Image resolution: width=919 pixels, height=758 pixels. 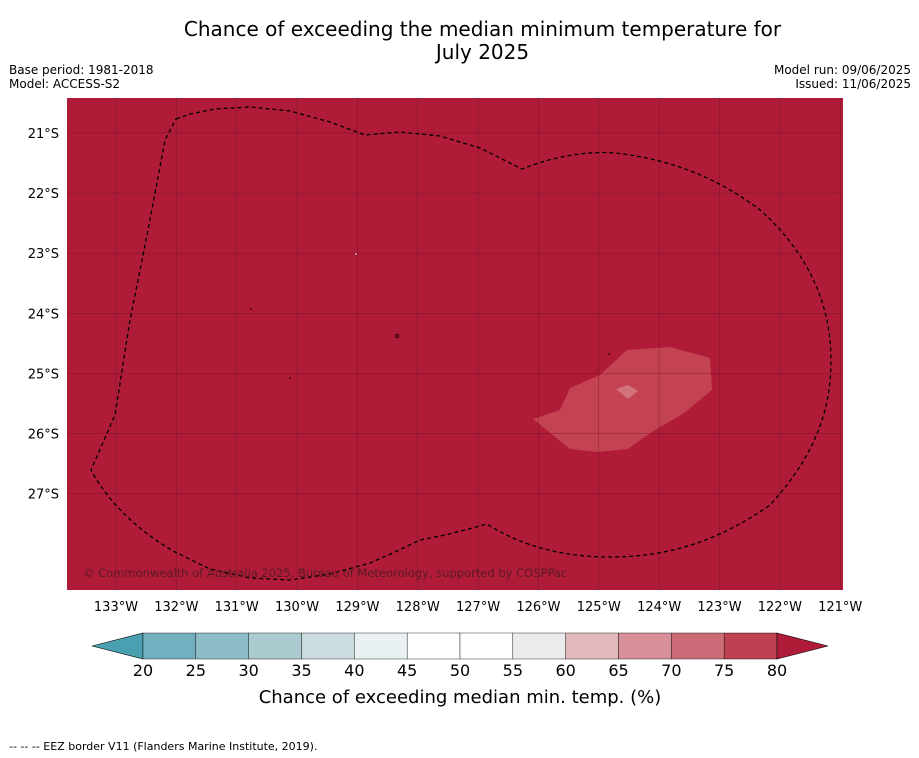 I want to click on colorbar-tick-label: 35, so click(x=301, y=670).